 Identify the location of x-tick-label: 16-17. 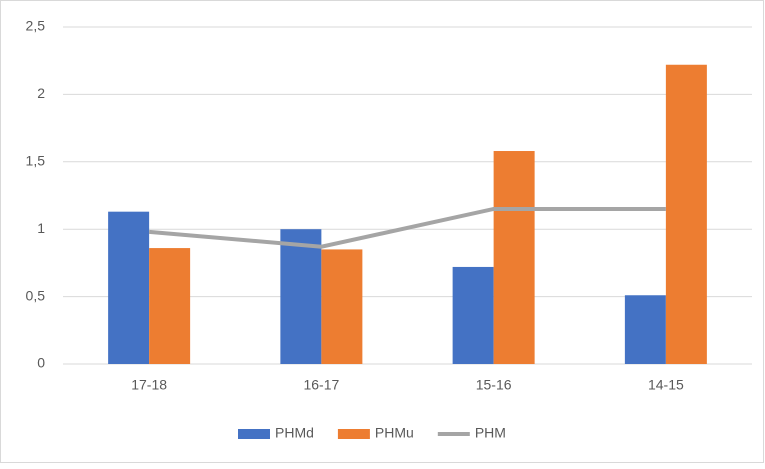
(321, 385).